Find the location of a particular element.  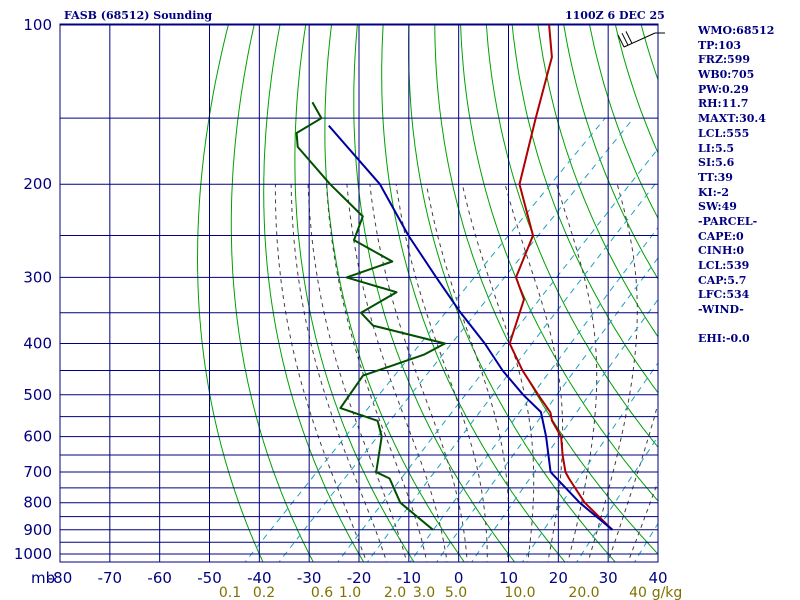

index-item: WB0:705 is located at coordinates (726, 75).